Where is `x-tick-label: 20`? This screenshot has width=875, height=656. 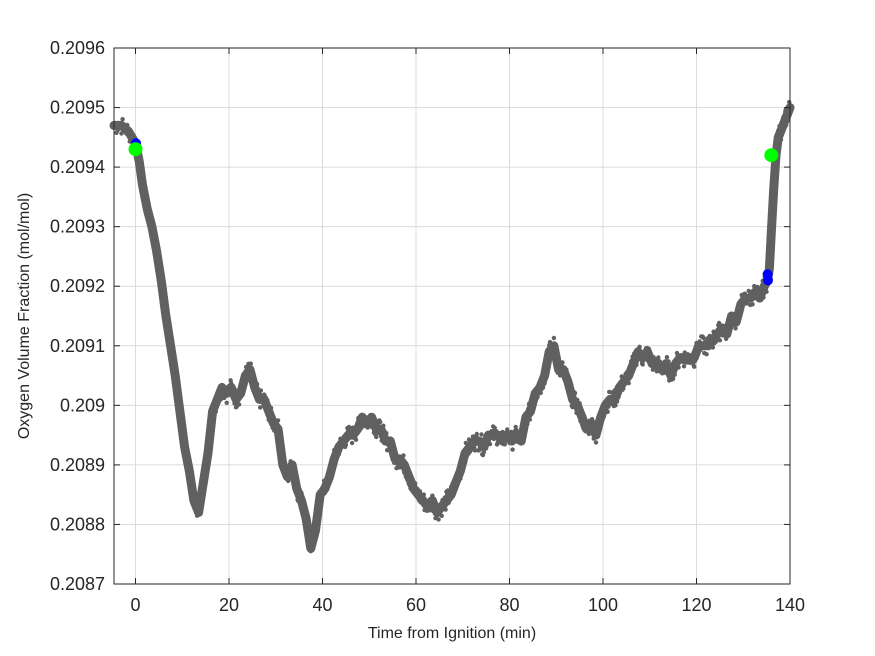
x-tick-label: 20 is located at coordinates (229, 605).